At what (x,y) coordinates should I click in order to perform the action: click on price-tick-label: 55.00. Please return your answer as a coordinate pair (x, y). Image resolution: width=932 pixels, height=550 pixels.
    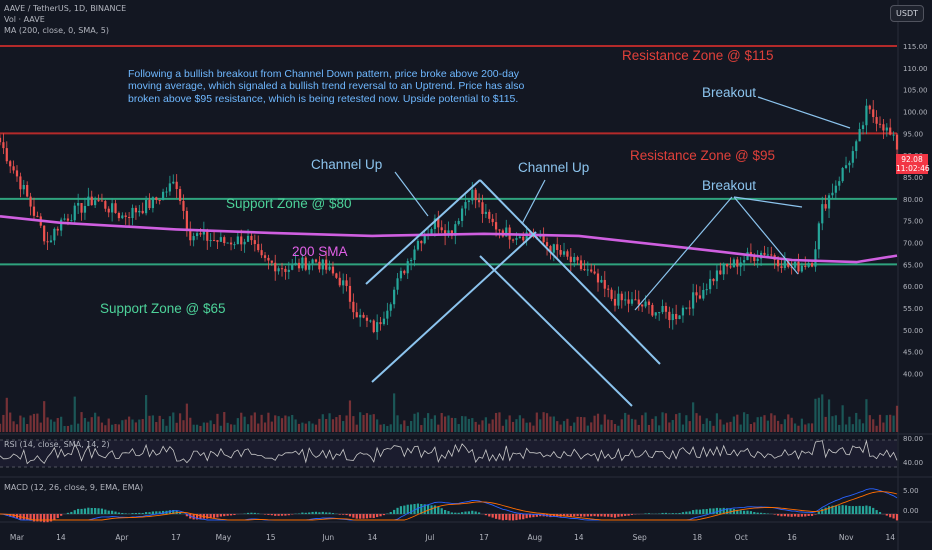
    Looking at the image, I should click on (913, 309).